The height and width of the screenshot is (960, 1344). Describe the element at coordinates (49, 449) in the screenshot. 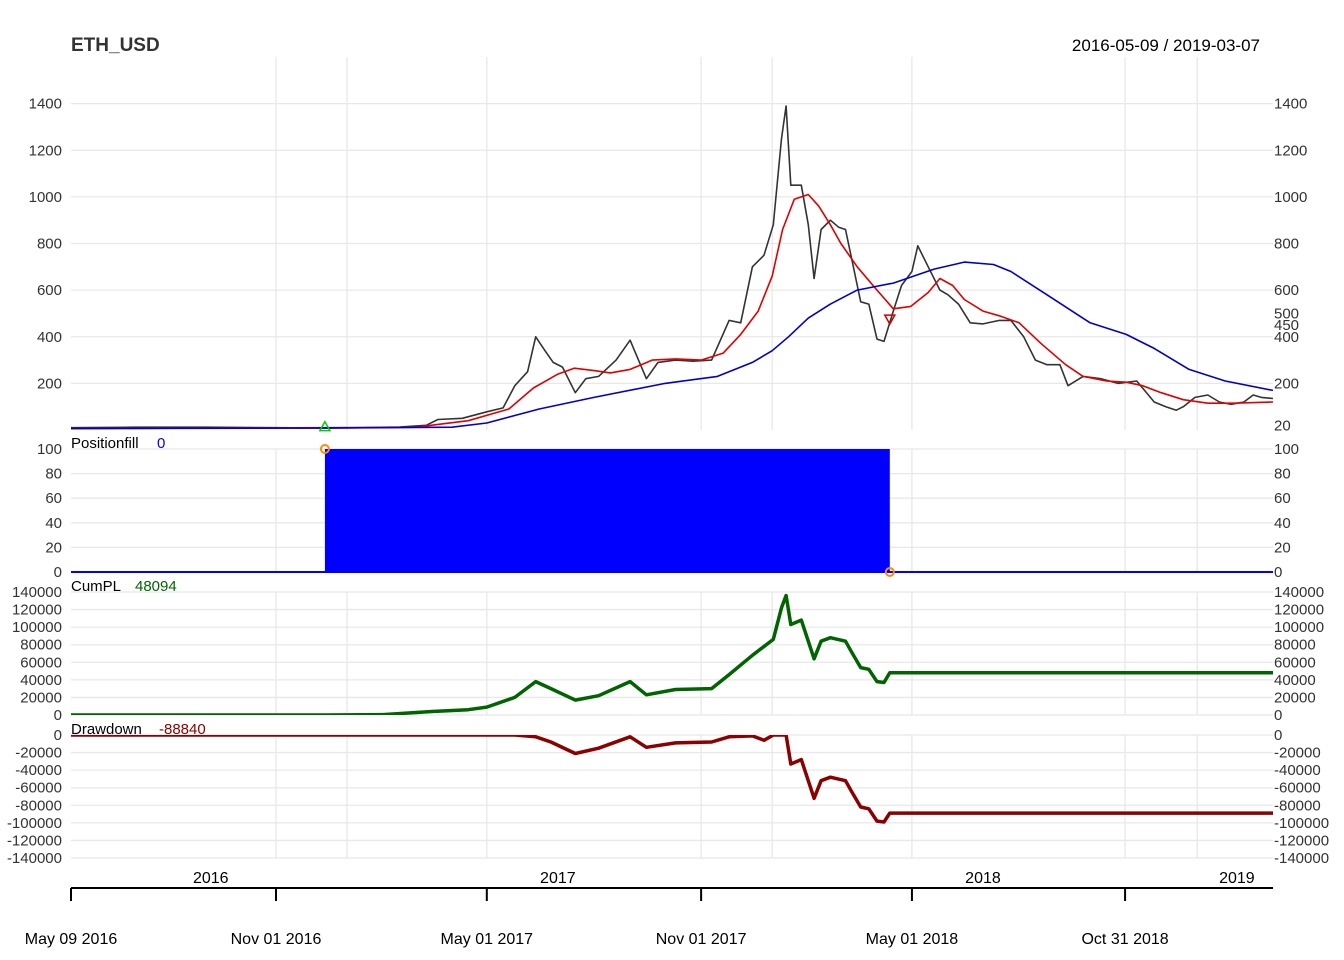

I see `y-tick-label-left: 100` at that location.